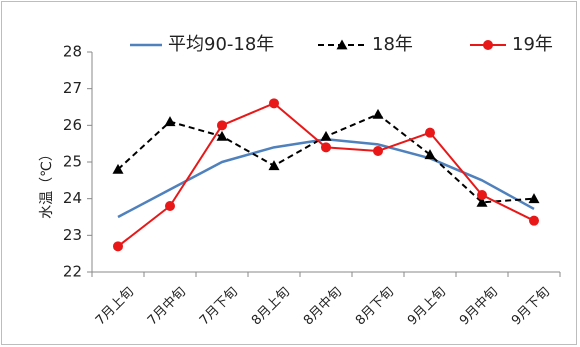 Image resolution: width=580 pixels, height=347 pixels. I want to click on x-tick-label: 9月中旬, so click(479, 306).